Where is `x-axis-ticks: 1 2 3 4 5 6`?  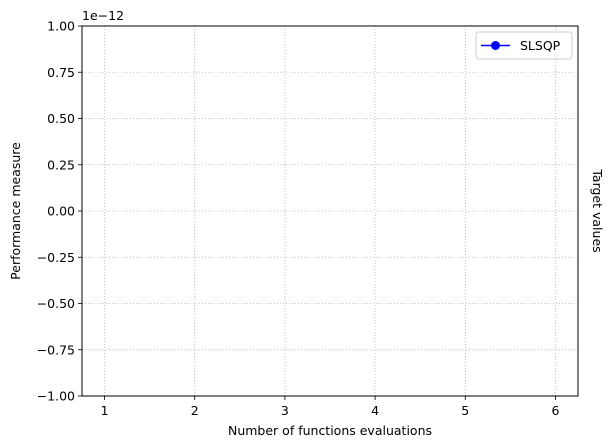 x-axis-ticks: 1 2 3 4 5 6 is located at coordinates (330, 407).